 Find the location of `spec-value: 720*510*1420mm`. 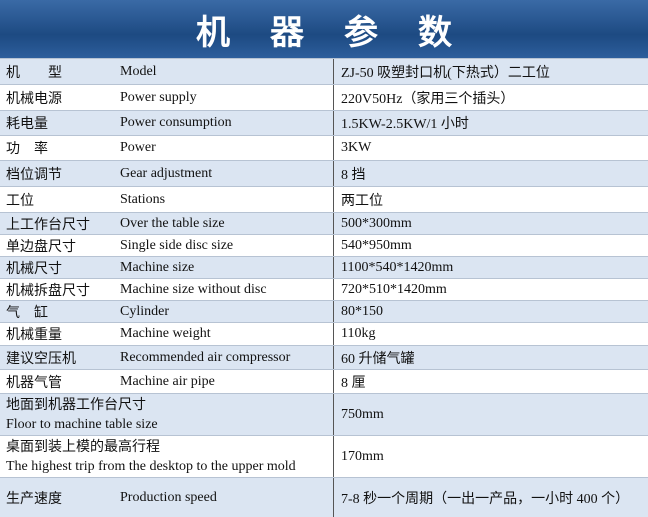

spec-value: 720*510*1420mm is located at coordinates (490, 289).